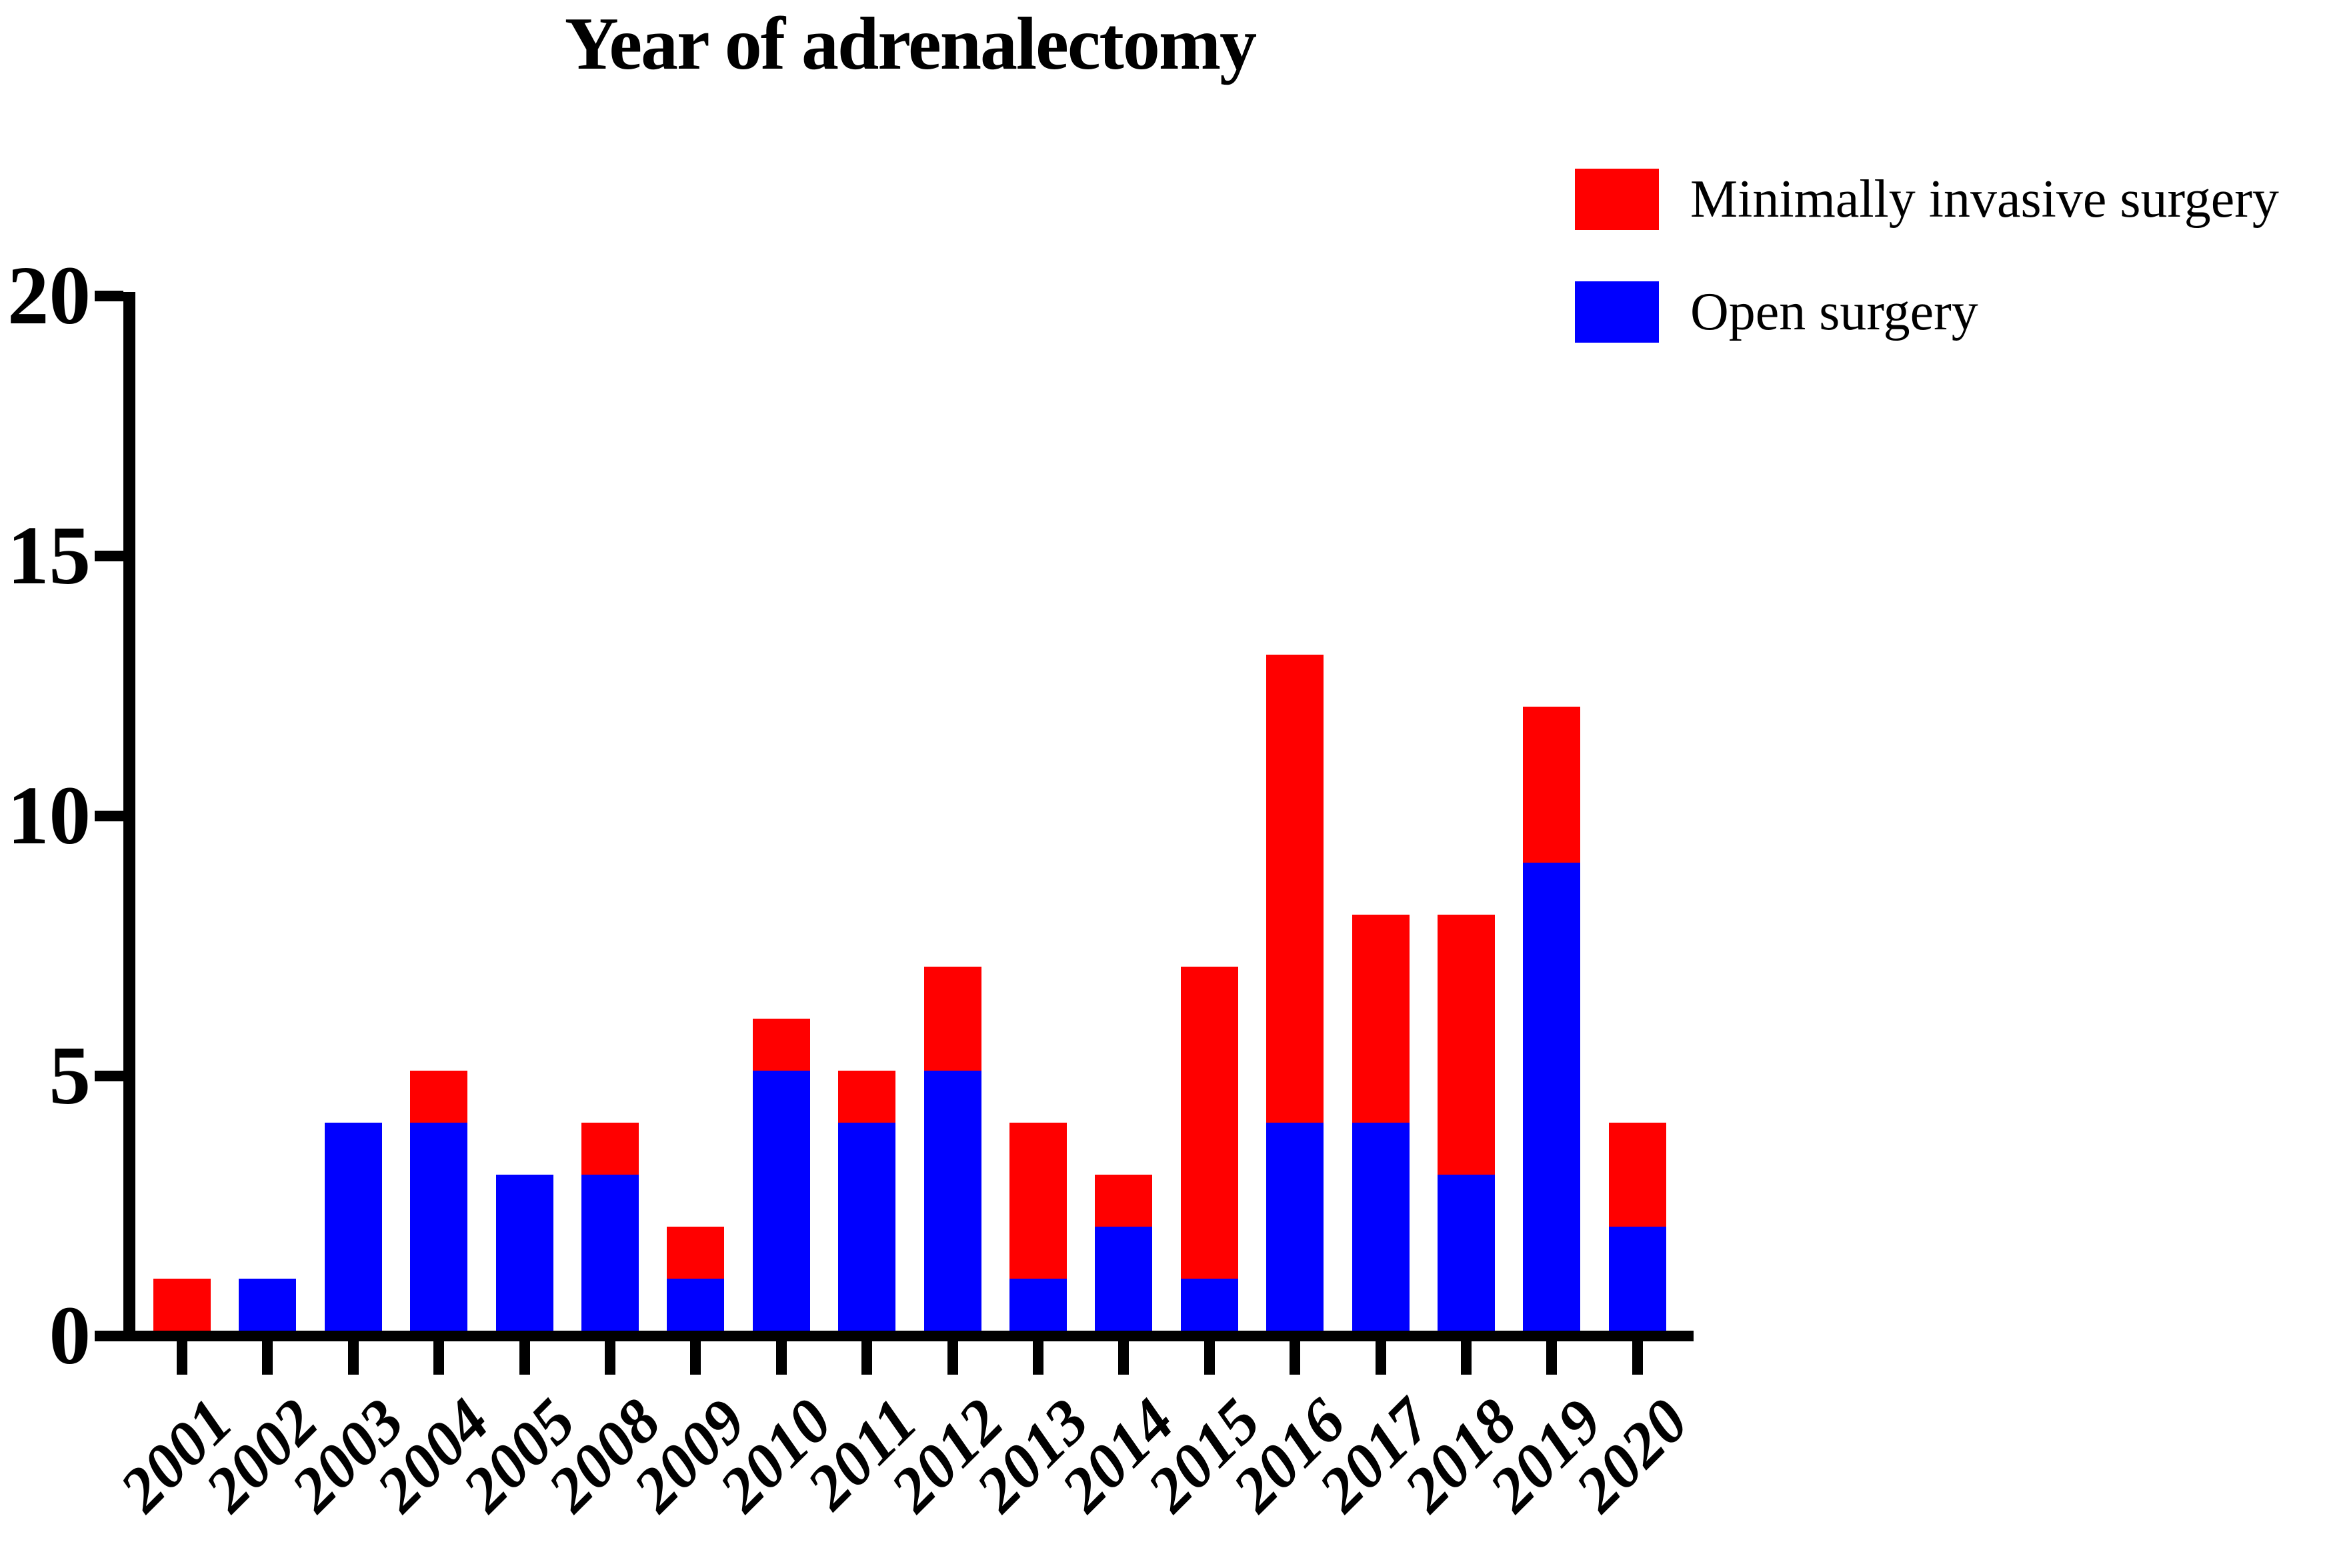 This screenshot has height=1568, width=2325. I want to click on legend-swatch-open, so click(1617, 312).